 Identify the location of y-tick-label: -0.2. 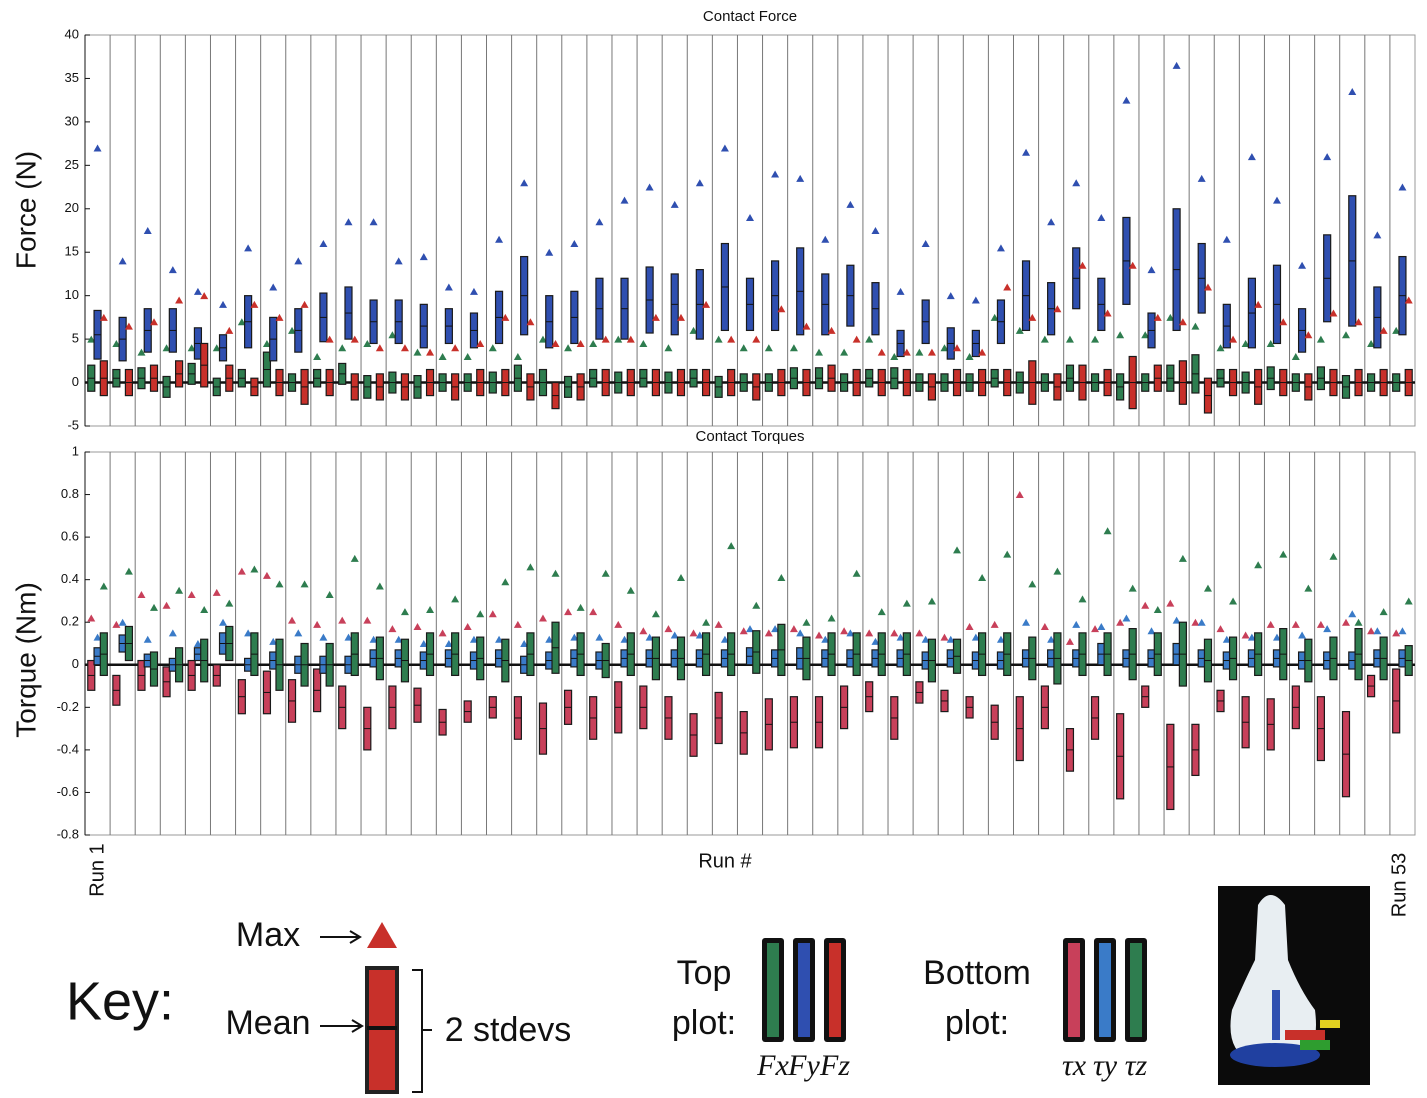
(68, 706).